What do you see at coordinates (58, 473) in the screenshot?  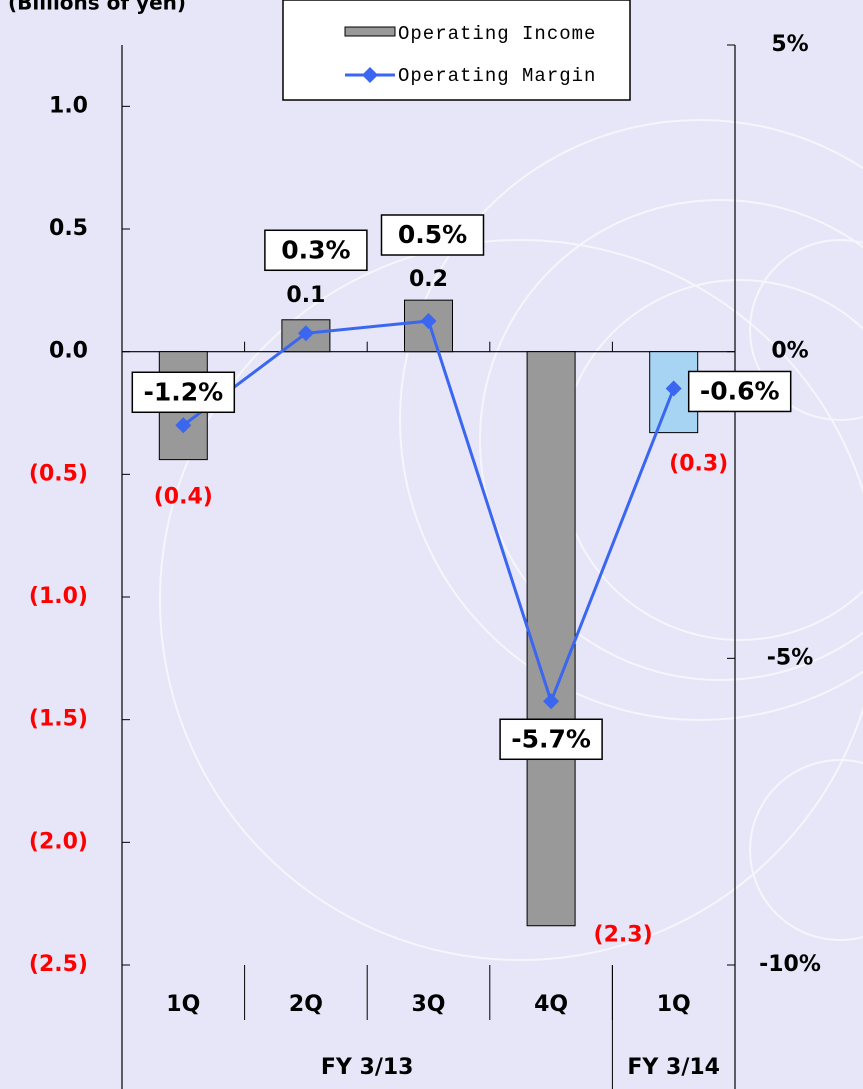 I see `y-tick-label: (0.5)` at bounding box center [58, 473].